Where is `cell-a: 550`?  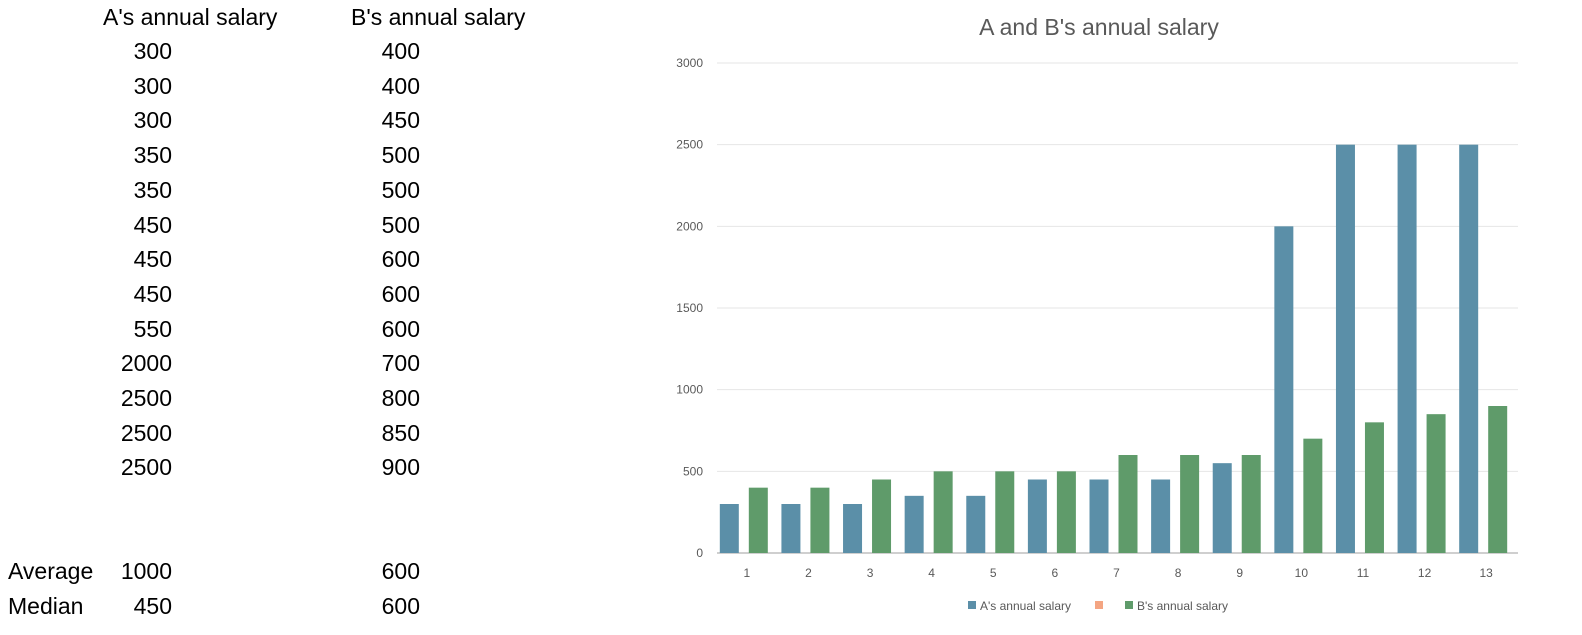
cell-a: 550 is located at coordinates (152, 328).